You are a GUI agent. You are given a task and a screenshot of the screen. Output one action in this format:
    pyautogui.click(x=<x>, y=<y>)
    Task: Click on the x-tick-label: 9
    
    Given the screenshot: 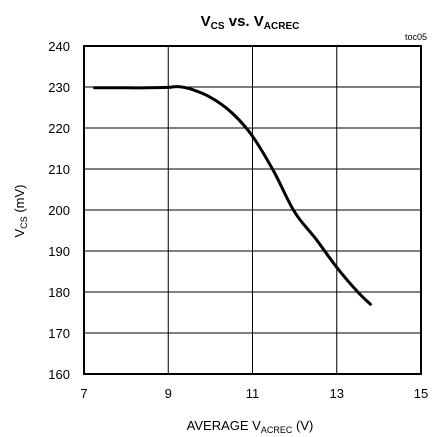 What is the action you would take?
    pyautogui.click(x=168, y=393)
    